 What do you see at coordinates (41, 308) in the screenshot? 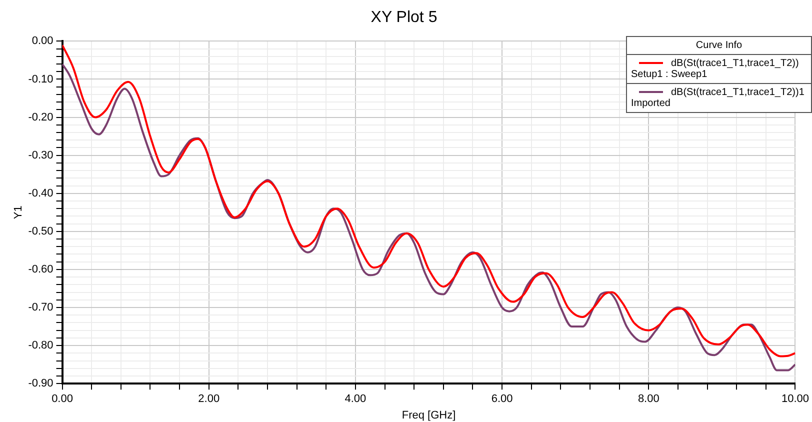
I see `y-tick-label: -0.70` at bounding box center [41, 308].